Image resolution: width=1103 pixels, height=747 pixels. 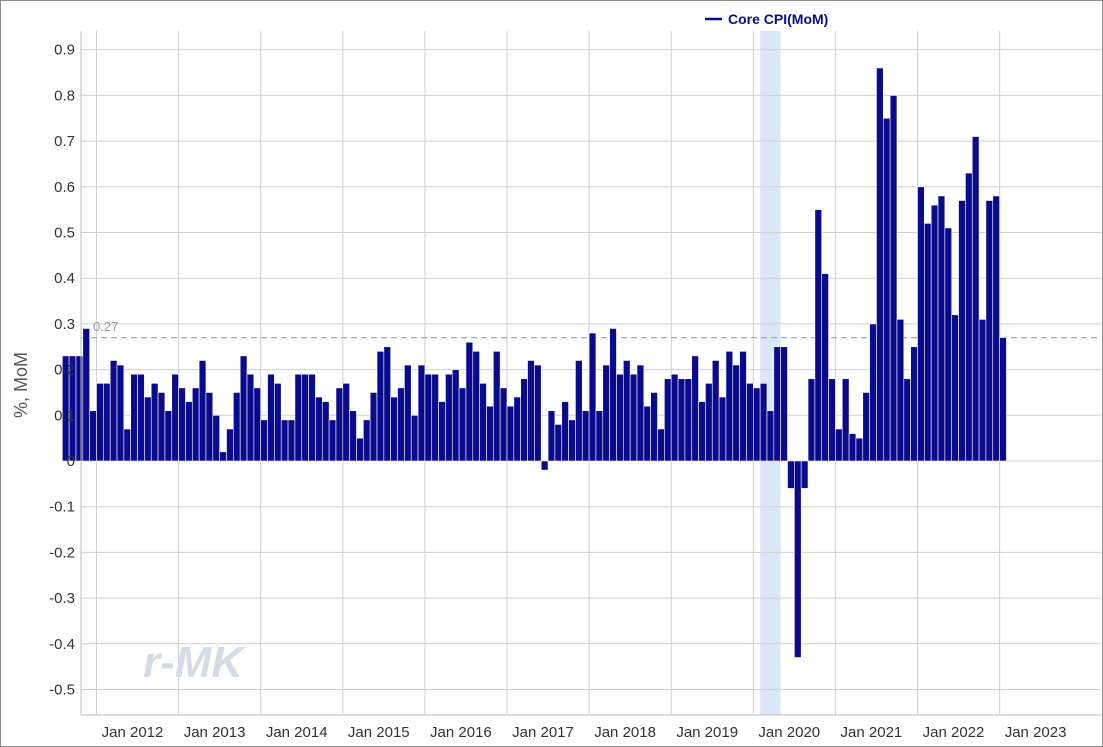 What do you see at coordinates (64, 415) in the screenshot?
I see `y-tick-label: 0.1` at bounding box center [64, 415].